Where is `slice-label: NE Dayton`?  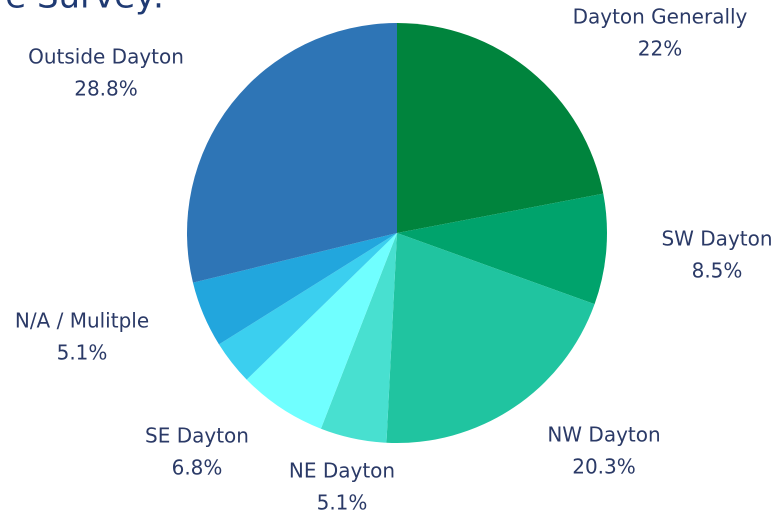 slice-label: NE Dayton is located at coordinates (342, 471).